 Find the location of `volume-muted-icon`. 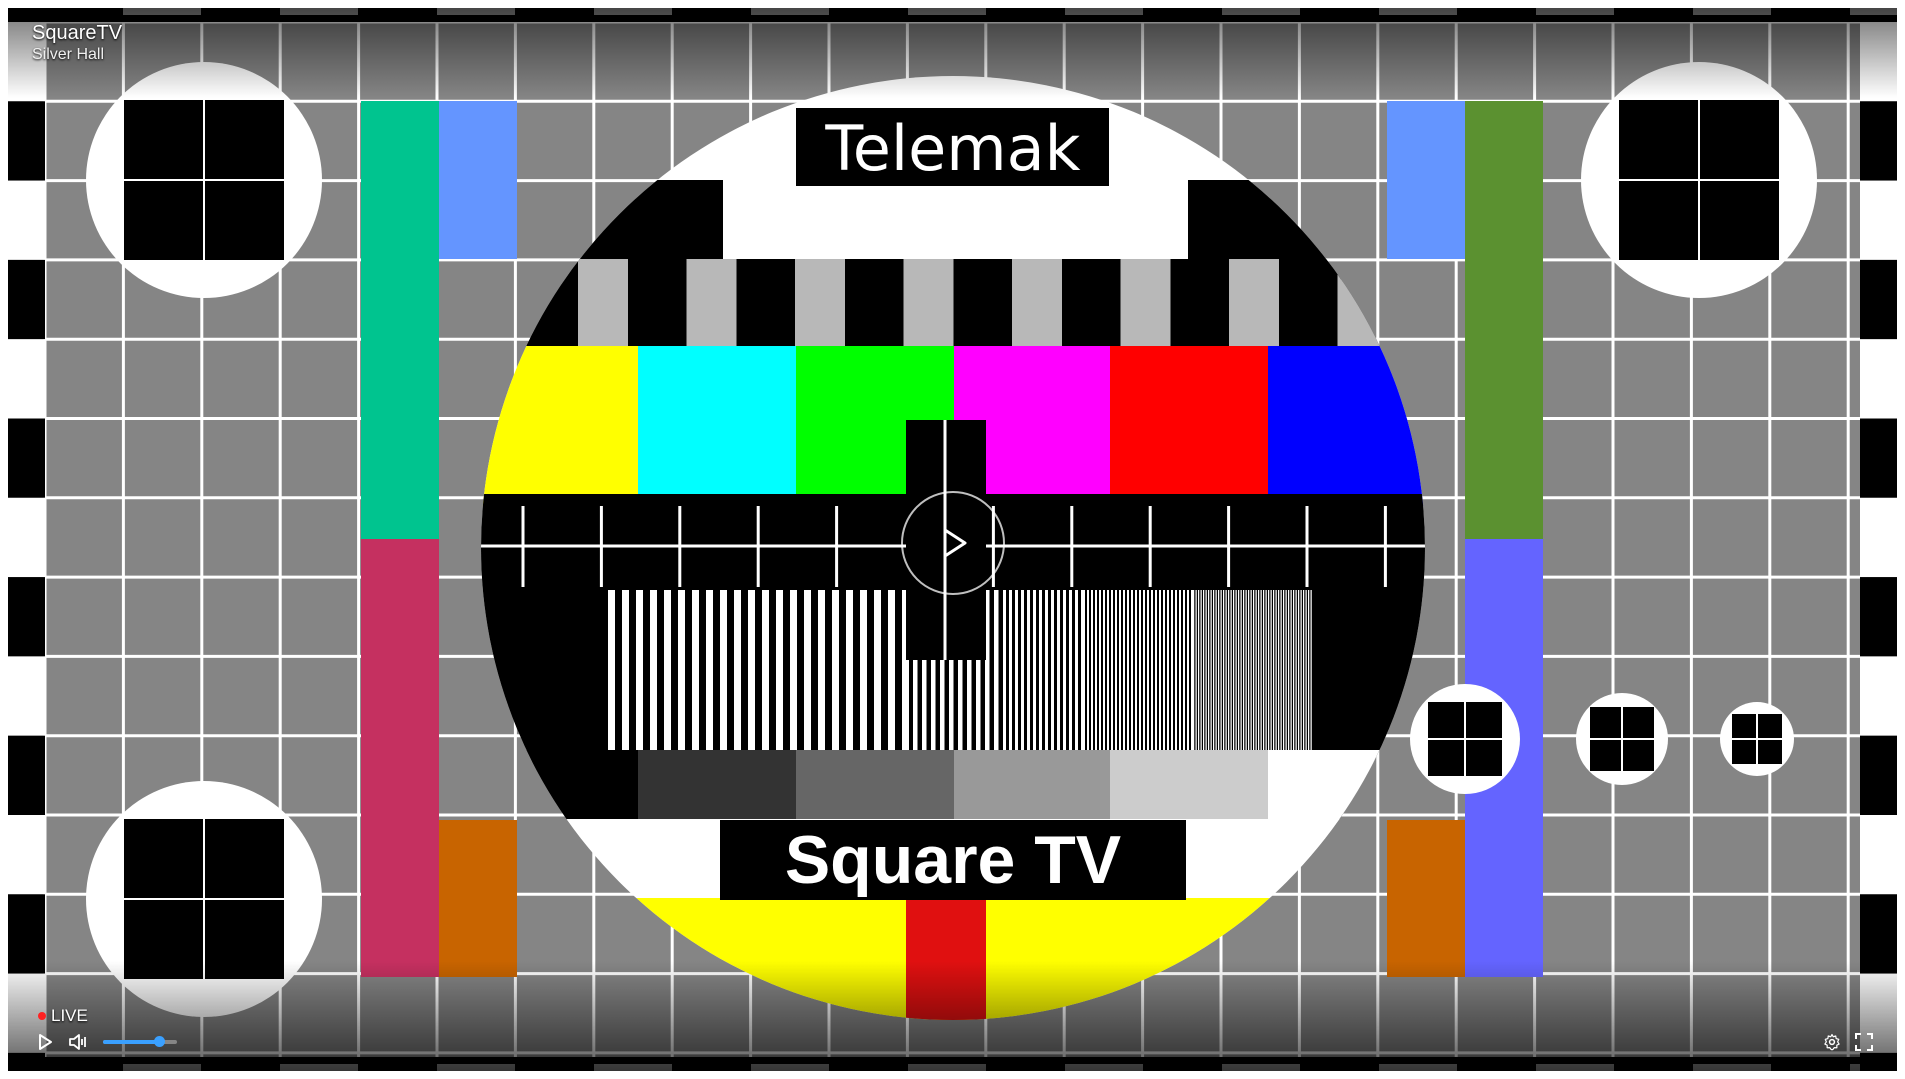

volume-muted-icon is located at coordinates (79, 1042).